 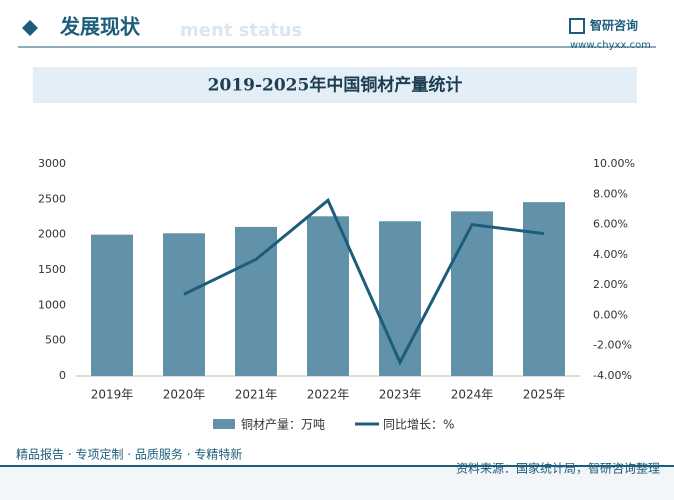 I want to click on y2-tick-label: 0.00%, so click(x=610, y=314).